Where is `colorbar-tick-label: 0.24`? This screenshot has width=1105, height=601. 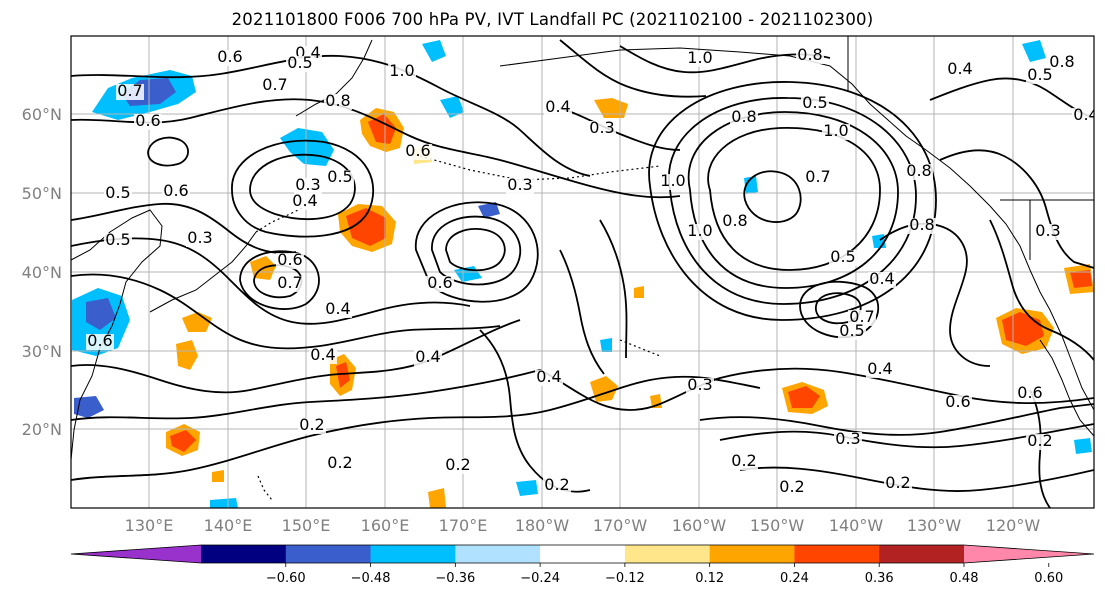
colorbar-tick-label: 0.24 is located at coordinates (794, 578).